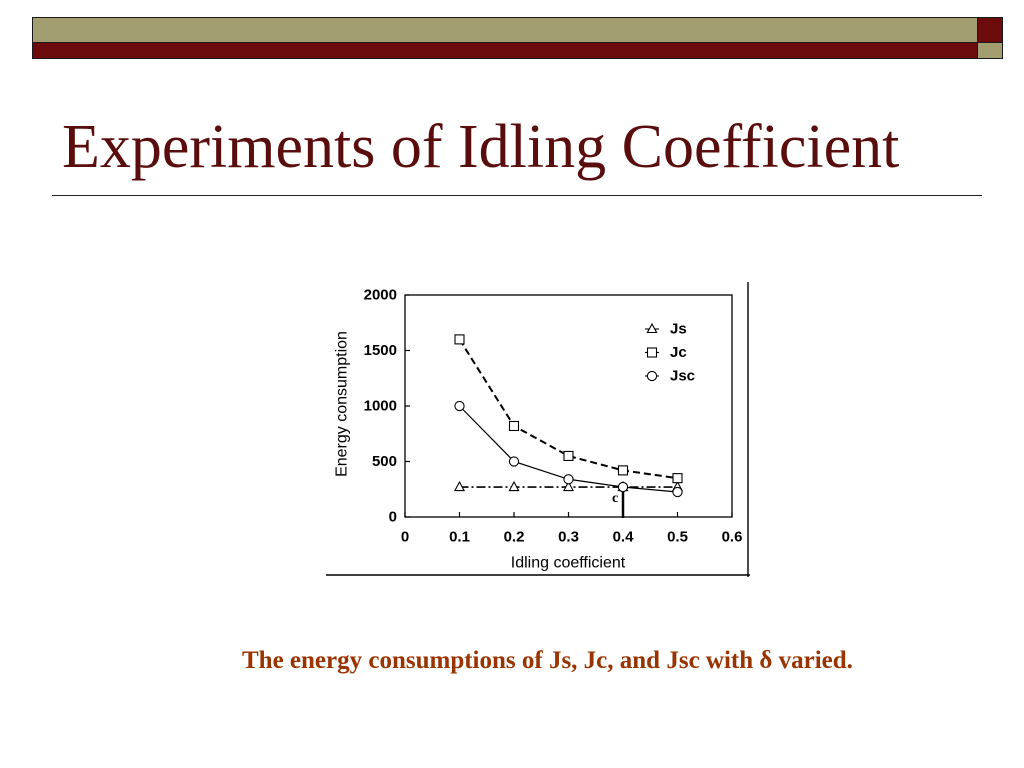 The image size is (1024, 768). What do you see at coordinates (568, 563) in the screenshot?
I see `x-axis-label: Idling coefficient` at bounding box center [568, 563].